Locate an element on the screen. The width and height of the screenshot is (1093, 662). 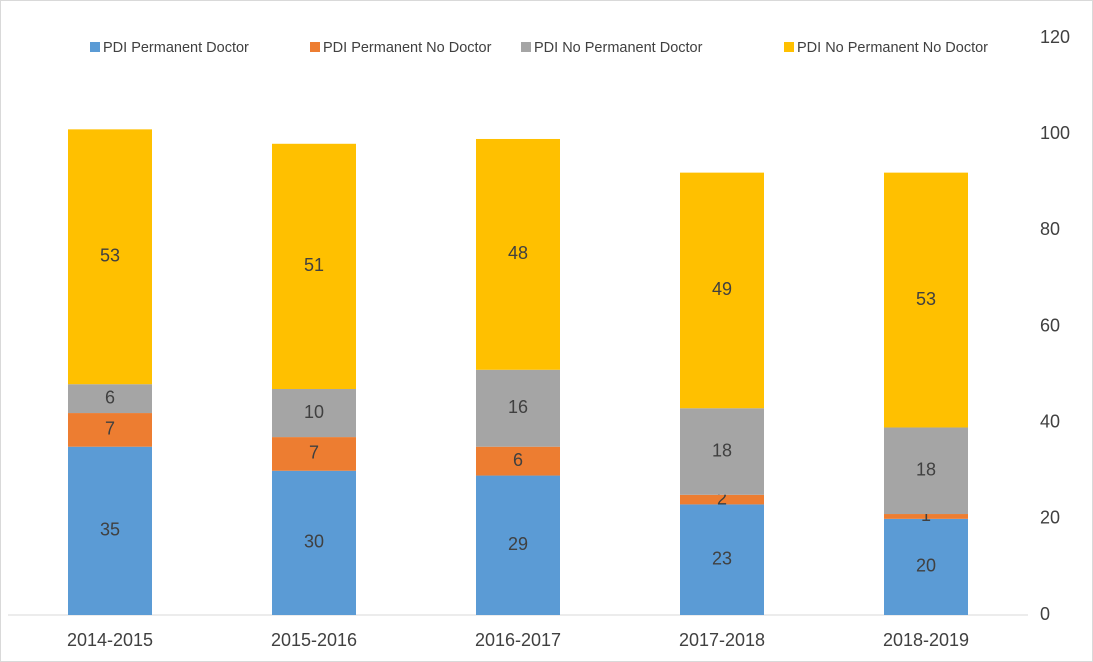
legend-label: PDI Permanent No Doctor is located at coordinates (407, 48).